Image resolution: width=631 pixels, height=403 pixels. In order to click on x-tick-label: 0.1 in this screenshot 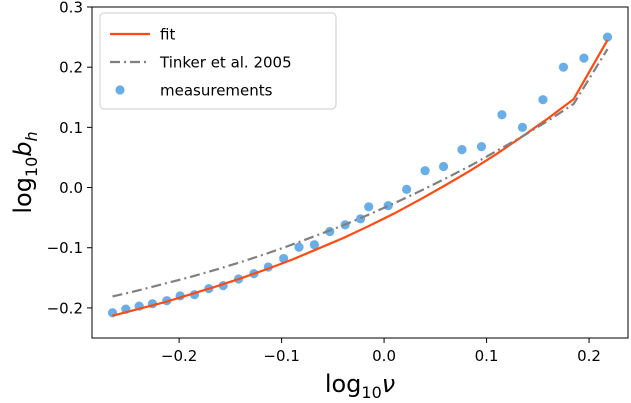, I will do `click(487, 356)`.